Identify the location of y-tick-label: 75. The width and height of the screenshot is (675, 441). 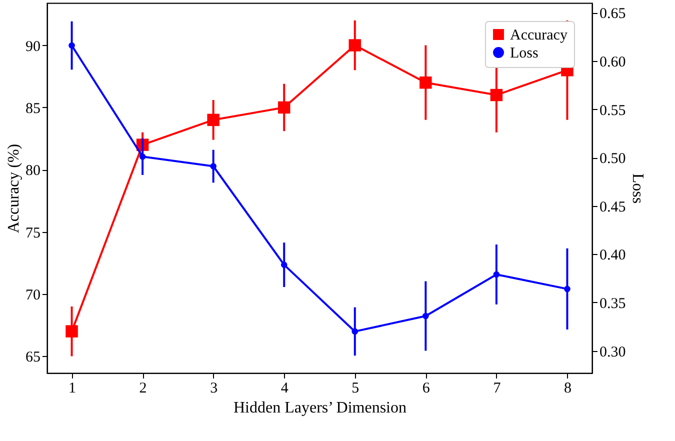
(33, 233).